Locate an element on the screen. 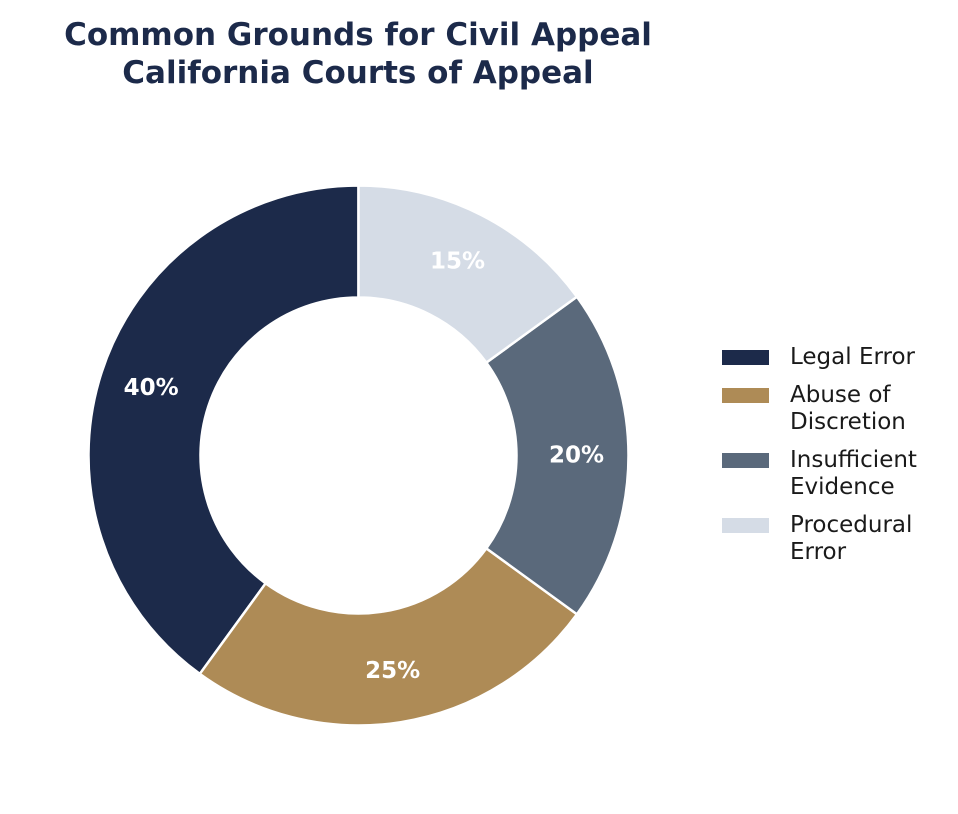  legend-label: Legal Error is located at coordinates (852, 357).